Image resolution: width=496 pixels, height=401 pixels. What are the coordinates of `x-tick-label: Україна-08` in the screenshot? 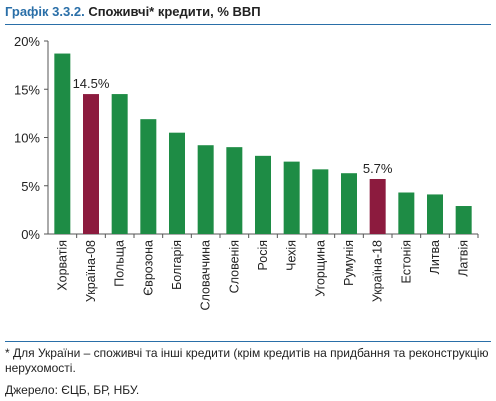 It's located at (91, 271).